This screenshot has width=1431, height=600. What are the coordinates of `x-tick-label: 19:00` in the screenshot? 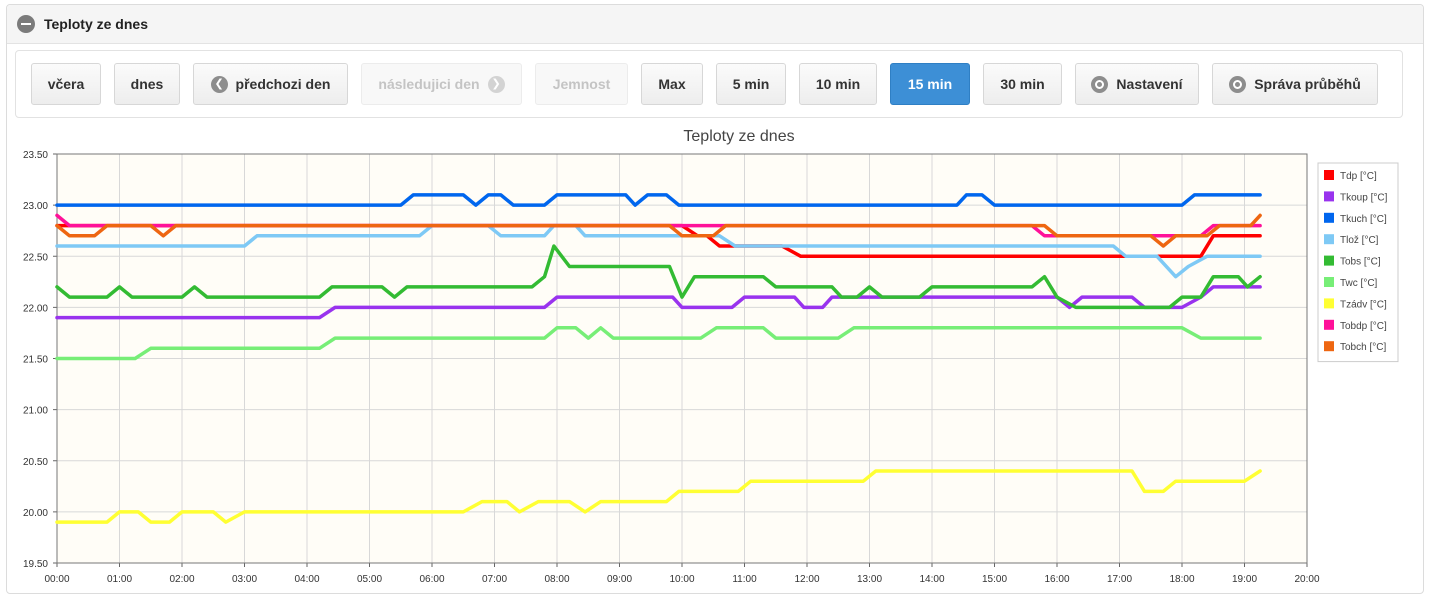 It's located at (1244, 579).